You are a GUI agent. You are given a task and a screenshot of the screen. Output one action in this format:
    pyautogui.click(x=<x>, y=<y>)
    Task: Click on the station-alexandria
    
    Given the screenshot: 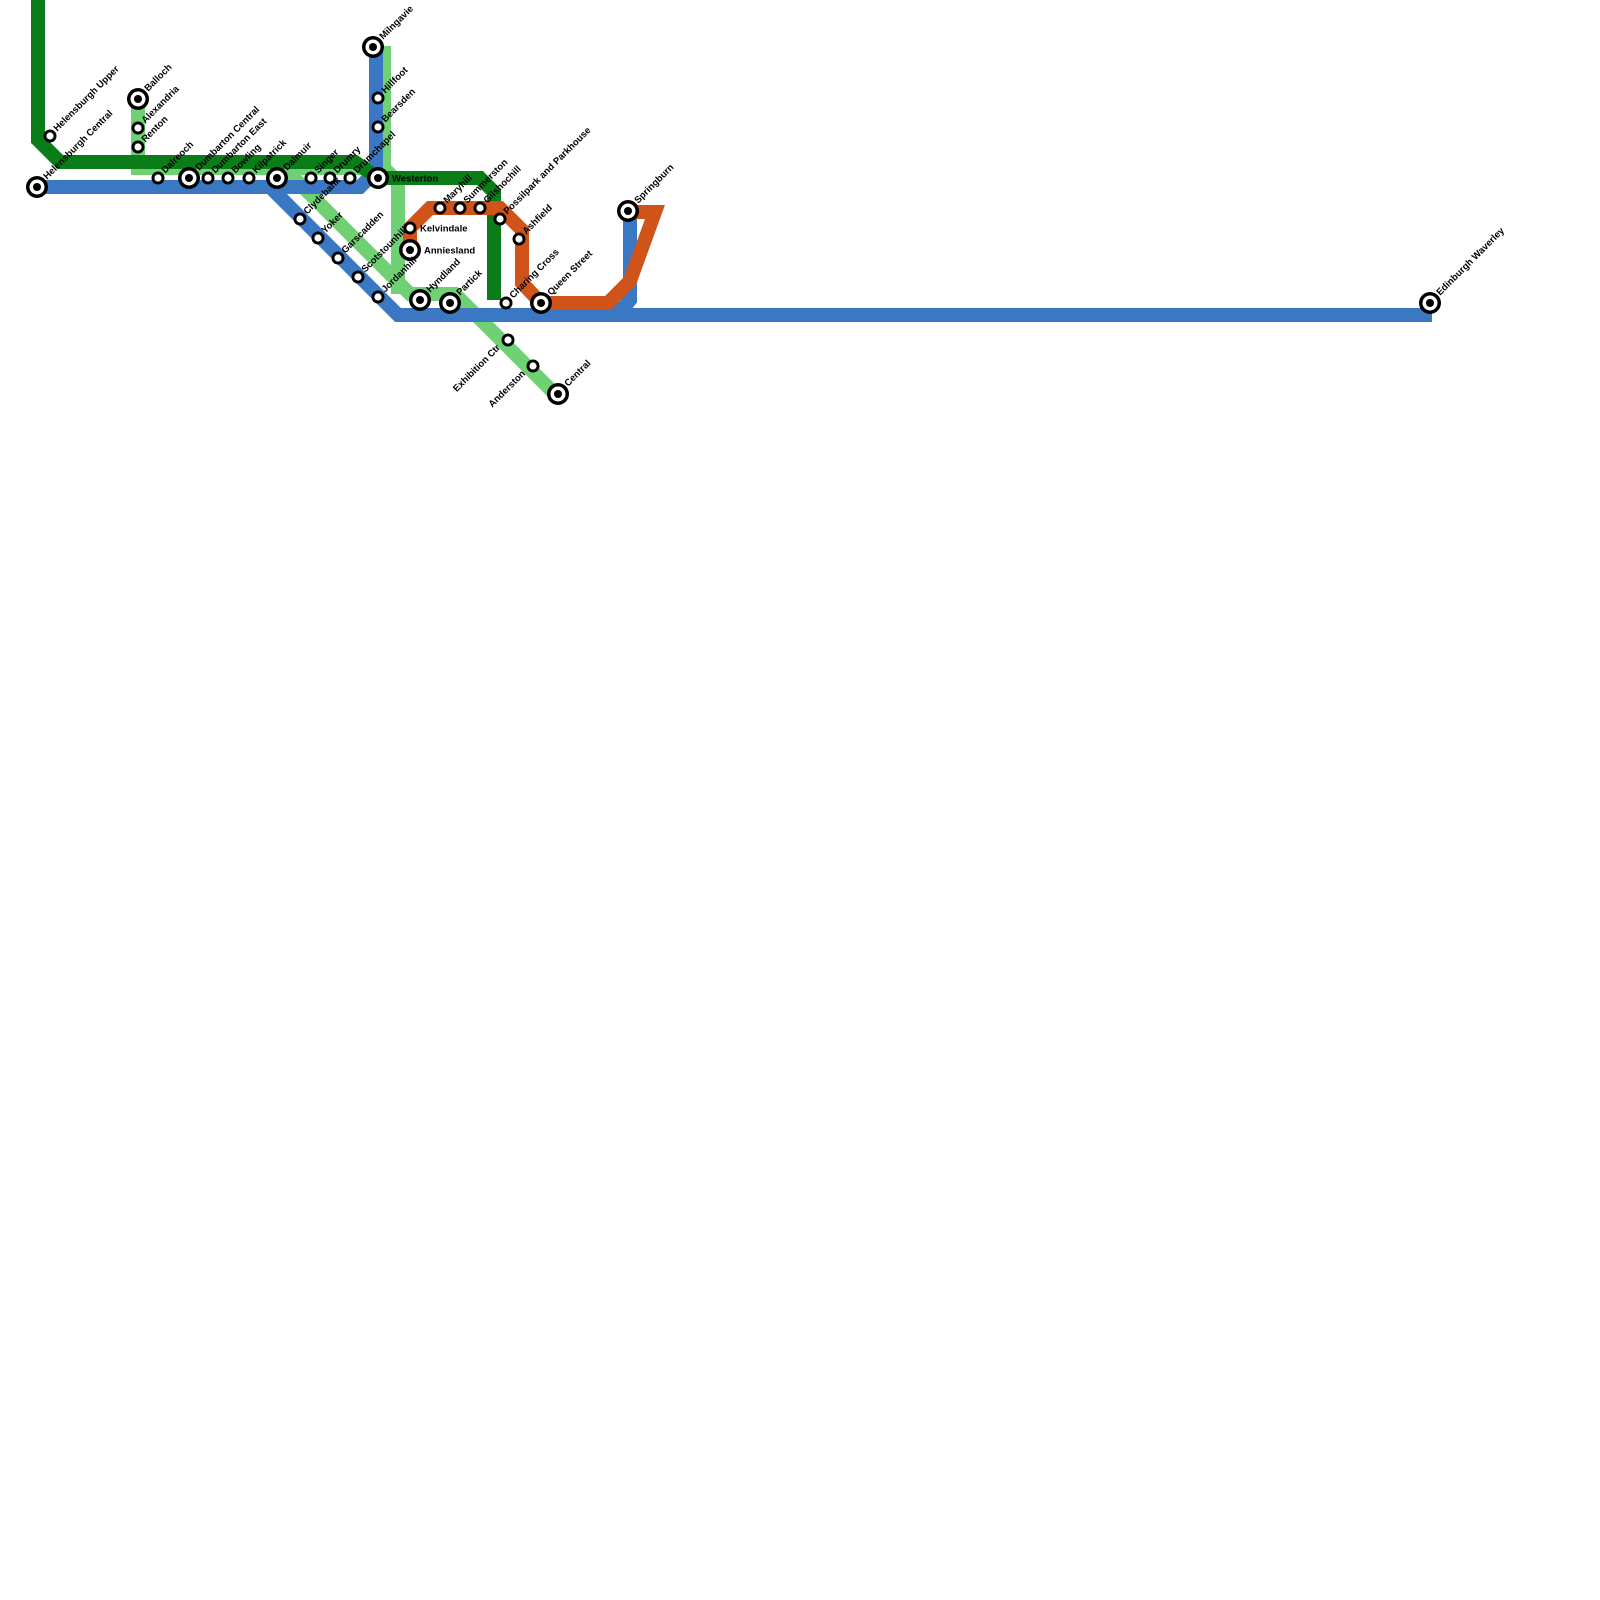 What is the action you would take?
    pyautogui.click(x=138, y=128)
    